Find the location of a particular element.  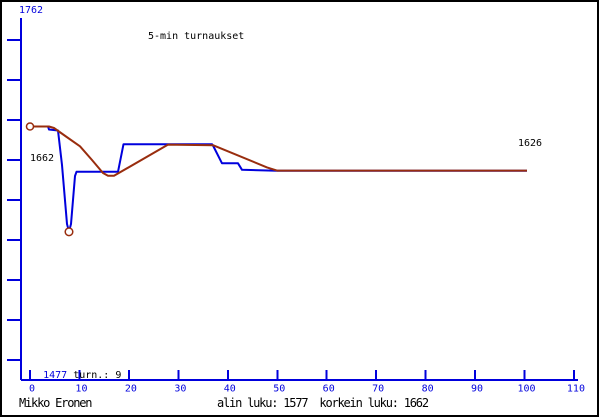

x-axis-tick-label: 10 is located at coordinates (81, 389).